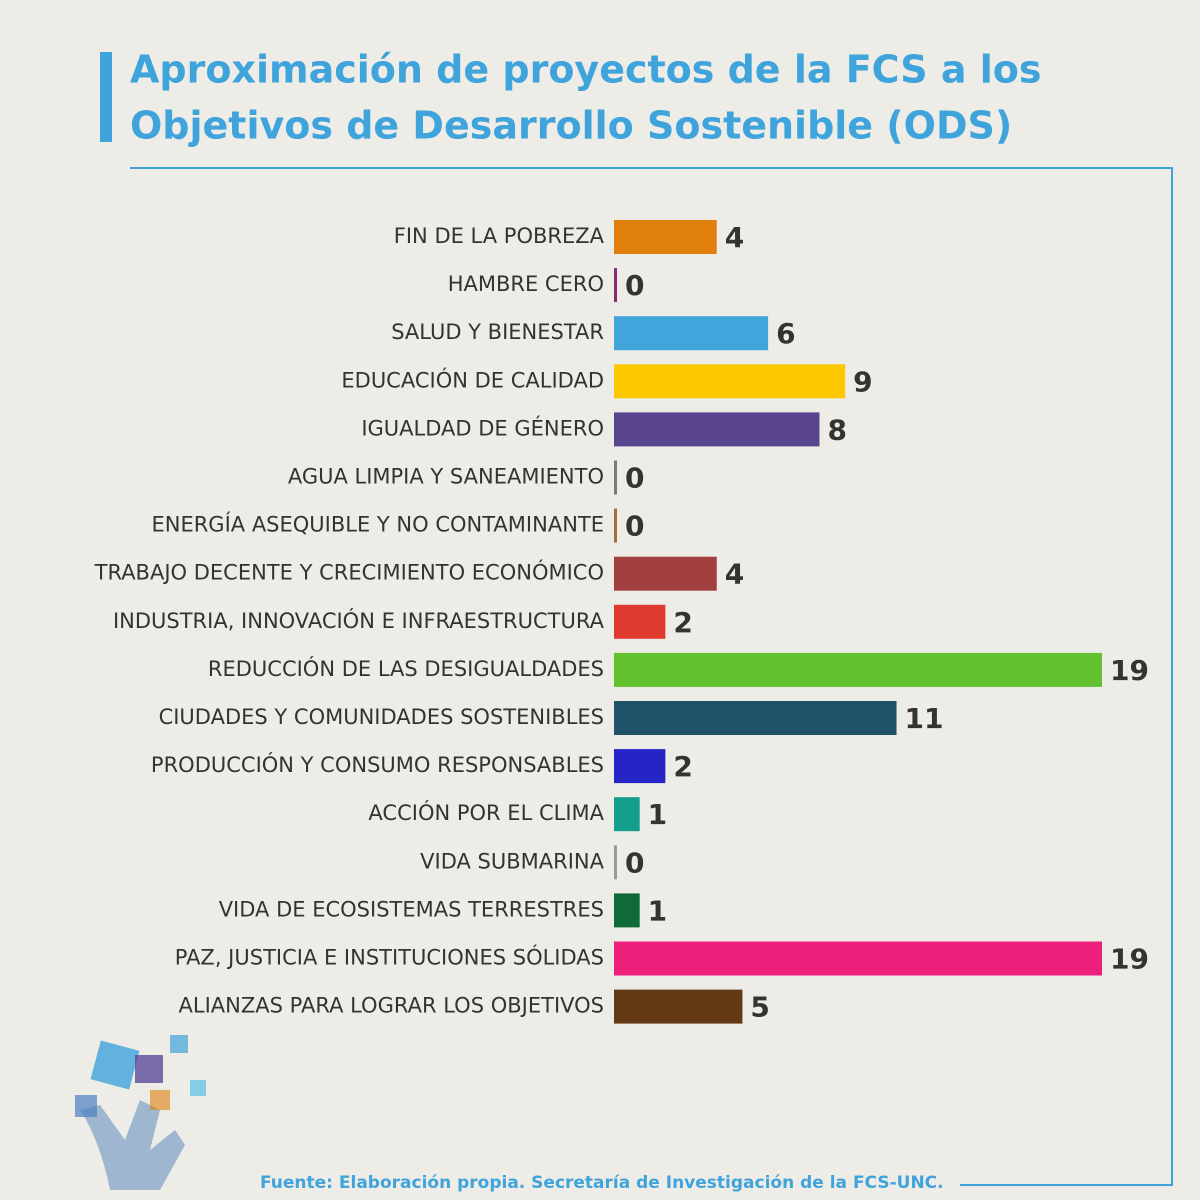  What do you see at coordinates (482, 427) in the screenshot?
I see `category-label: IGUALDAD DE GÉNERO` at bounding box center [482, 427].